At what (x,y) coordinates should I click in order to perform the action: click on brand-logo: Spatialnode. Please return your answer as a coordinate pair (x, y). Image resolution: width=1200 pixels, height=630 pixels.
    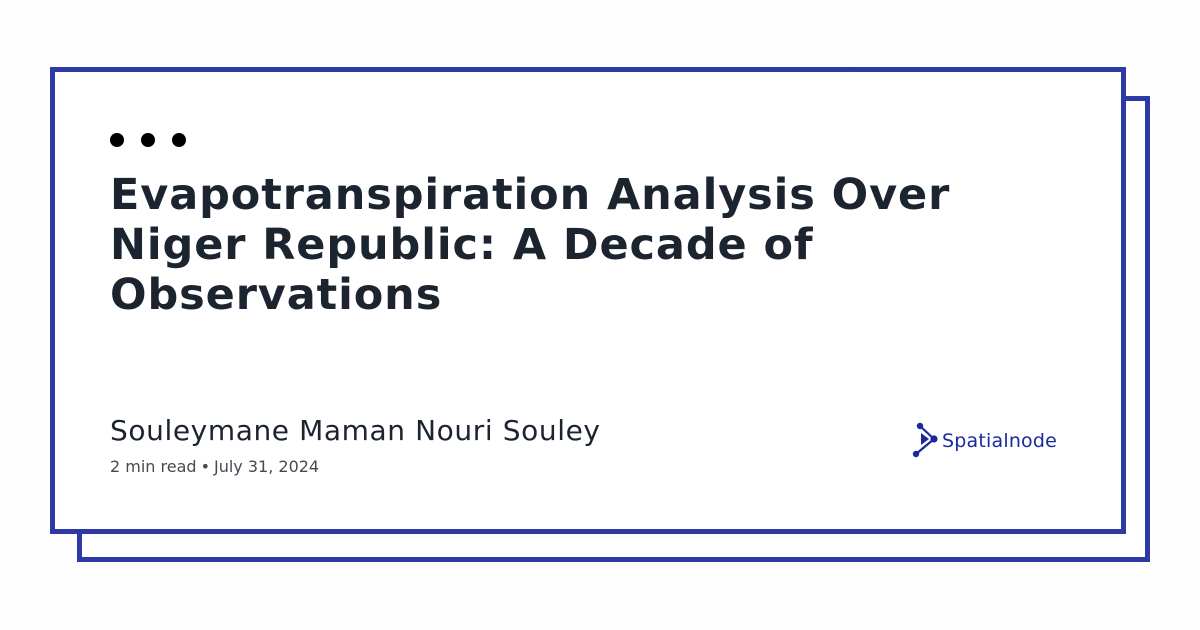
    Looking at the image, I should click on (983, 441).